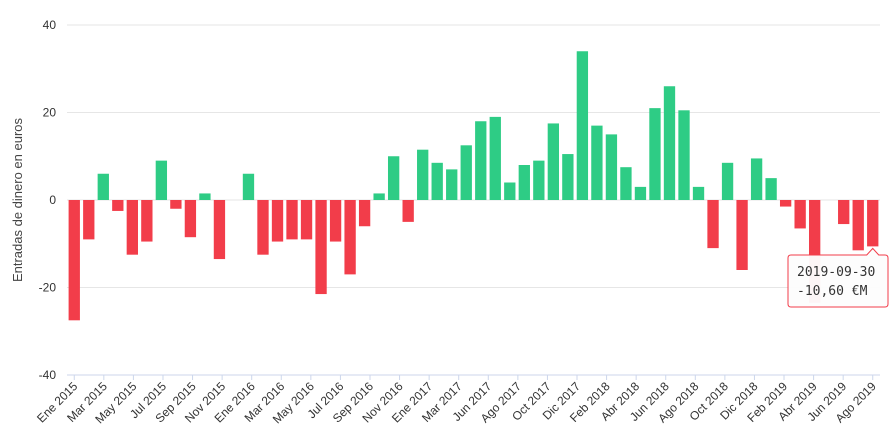  I want to click on y-axis-label: Entradas de dinero en euros, so click(17, 199).